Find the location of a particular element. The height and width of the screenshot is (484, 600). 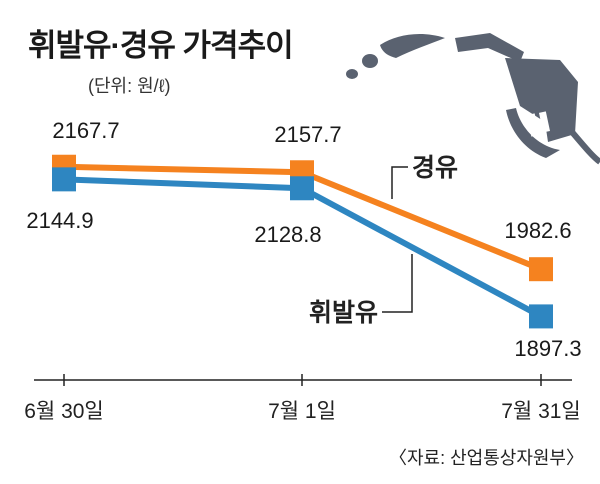

gasoline-value-label: 2144.9 is located at coordinates (59, 220).